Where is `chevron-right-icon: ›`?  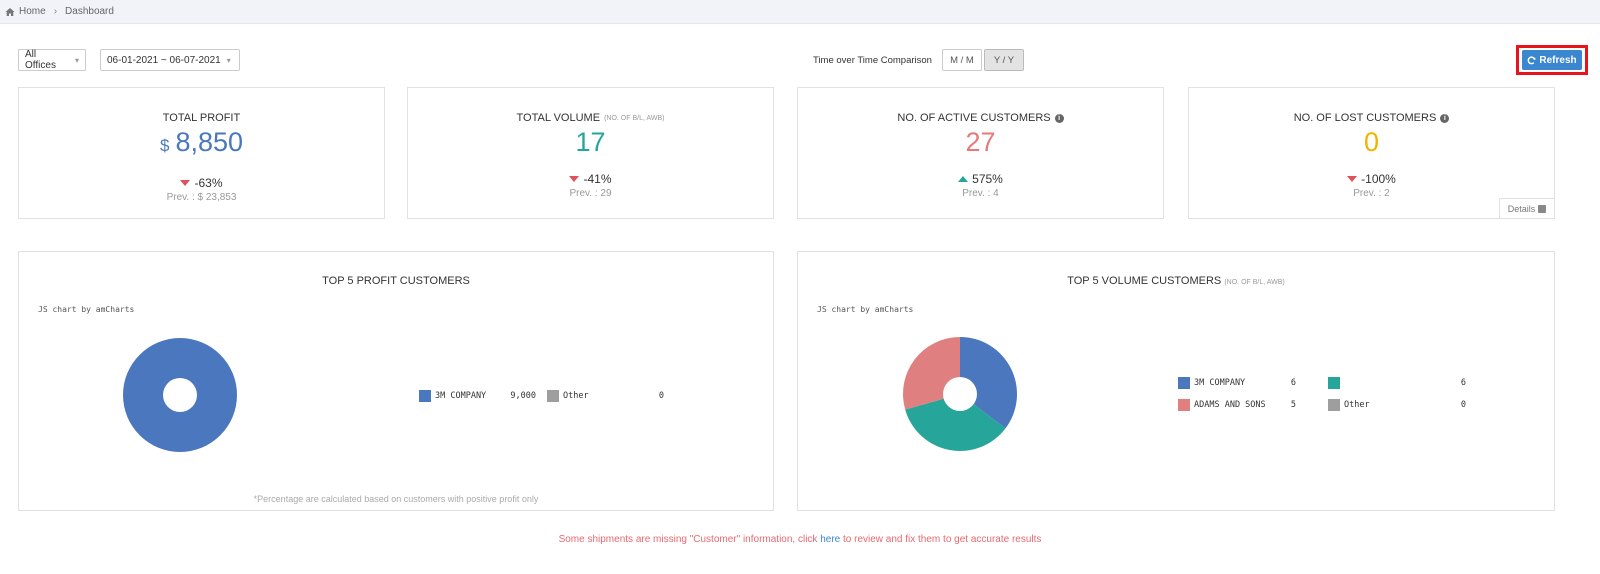
chevron-right-icon: › is located at coordinates (55, 11).